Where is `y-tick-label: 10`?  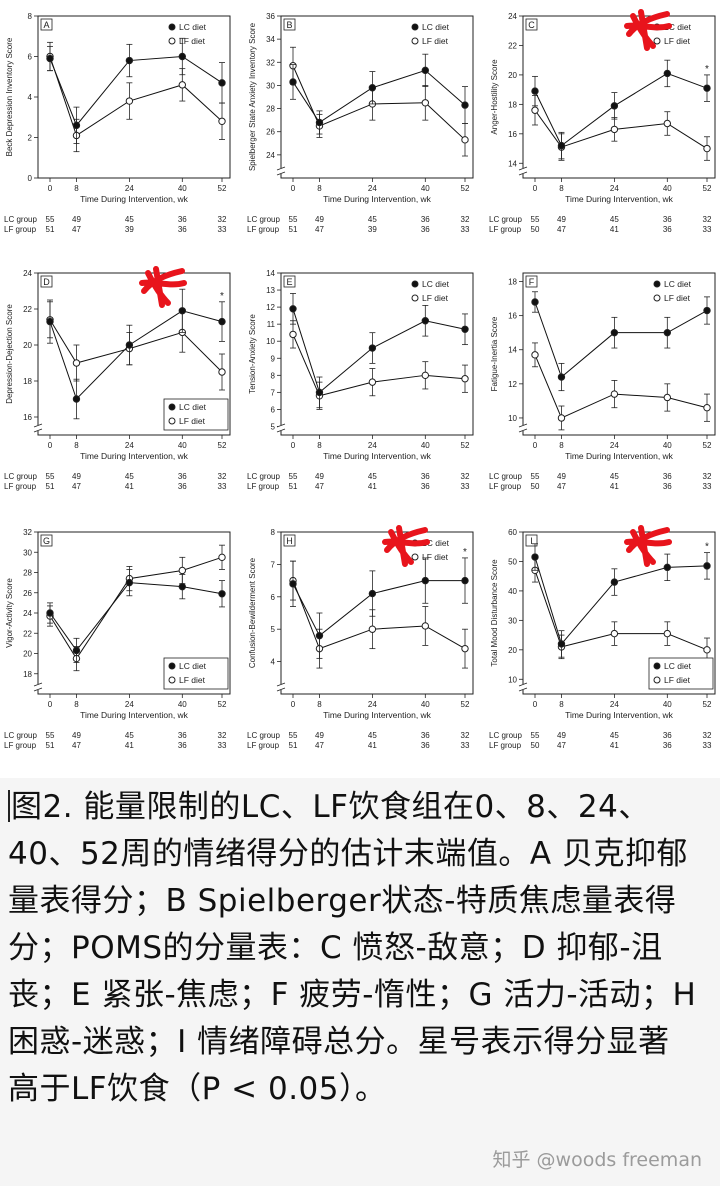 y-tick-label: 10 is located at coordinates (512, 679).